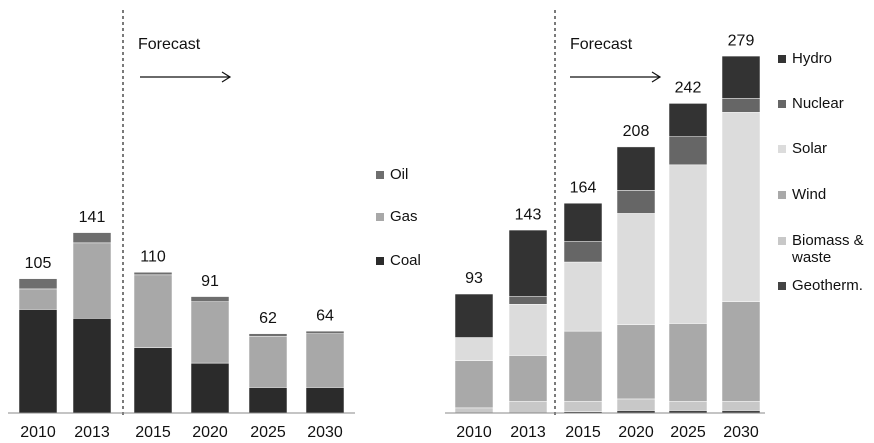 This screenshot has height=443, width=874. What do you see at coordinates (425, 260) in the screenshot?
I see `legend-item: Coal` at bounding box center [425, 260].